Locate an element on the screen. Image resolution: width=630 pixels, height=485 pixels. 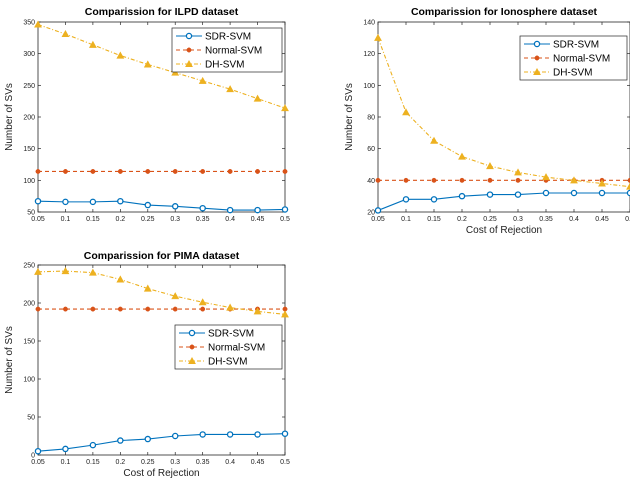
y-tick-label: 60 is located at coordinates (371, 149).